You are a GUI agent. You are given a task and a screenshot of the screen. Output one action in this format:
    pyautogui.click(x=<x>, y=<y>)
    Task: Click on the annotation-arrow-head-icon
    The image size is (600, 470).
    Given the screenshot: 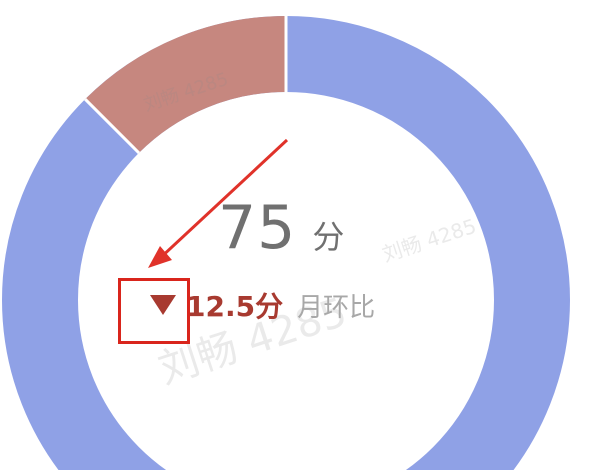 What is the action you would take?
    pyautogui.click(x=160, y=257)
    